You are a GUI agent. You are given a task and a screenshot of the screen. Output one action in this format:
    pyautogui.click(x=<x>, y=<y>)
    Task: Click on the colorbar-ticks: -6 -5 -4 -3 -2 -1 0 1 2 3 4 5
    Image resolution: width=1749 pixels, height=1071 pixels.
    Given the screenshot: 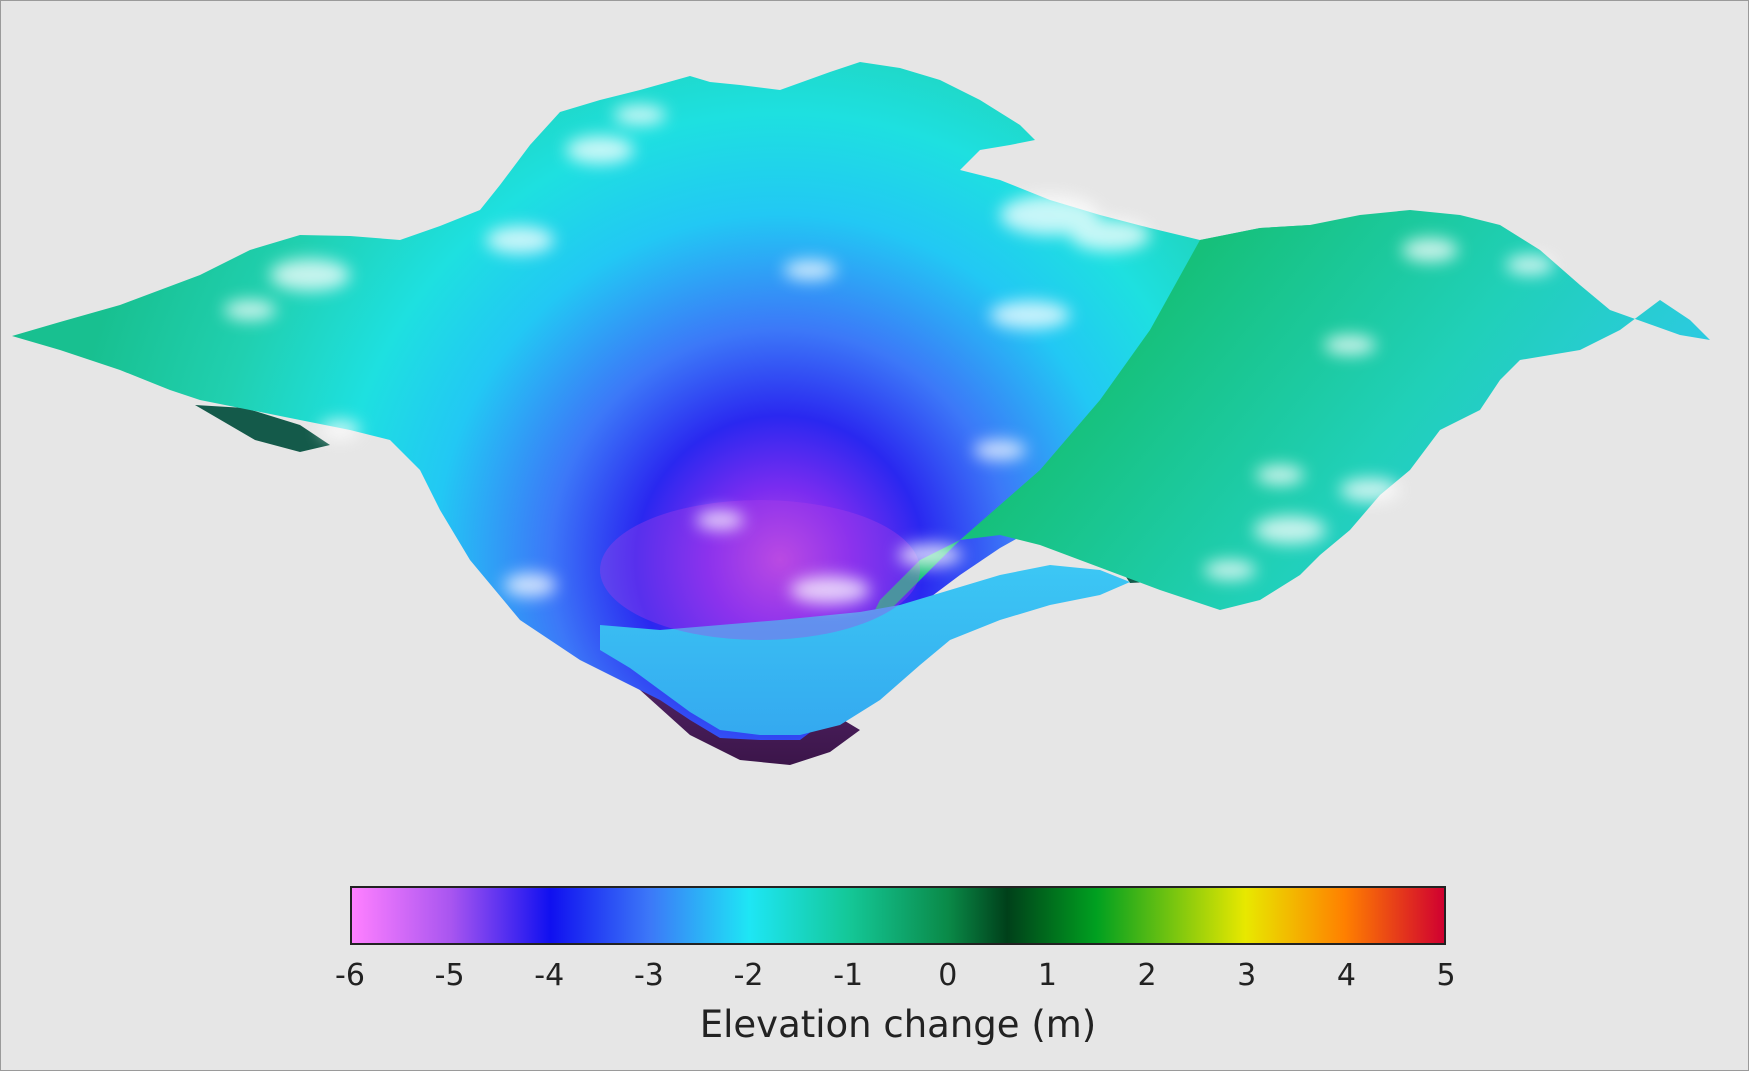 What is the action you would take?
    pyautogui.click(x=895, y=978)
    